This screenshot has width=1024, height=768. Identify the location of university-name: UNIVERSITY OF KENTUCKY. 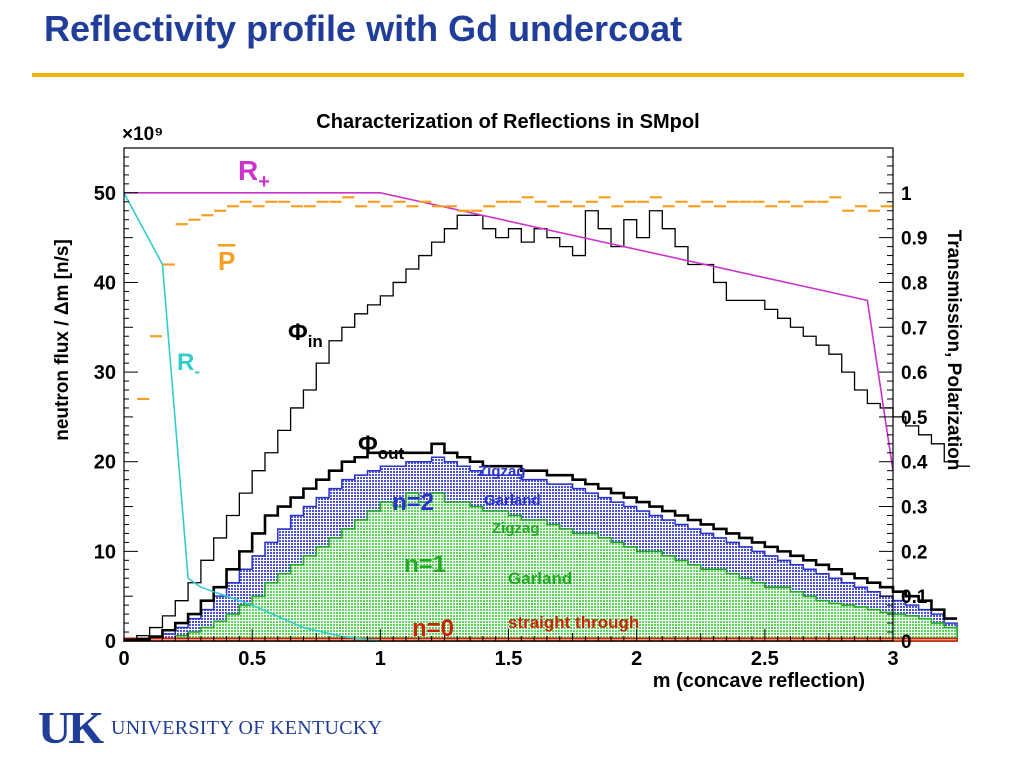
(247, 727).